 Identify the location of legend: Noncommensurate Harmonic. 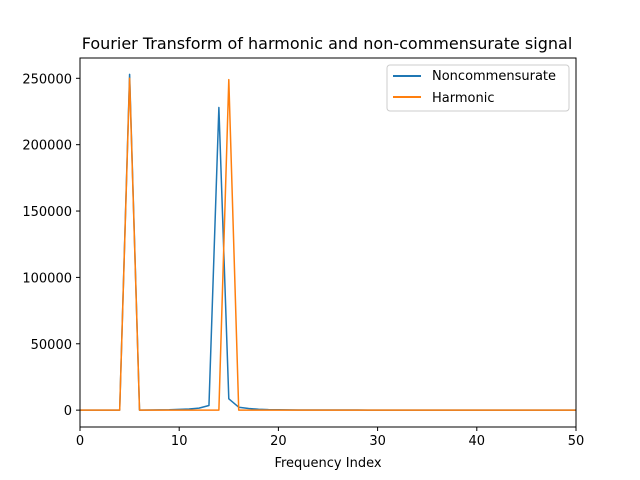
(478, 88).